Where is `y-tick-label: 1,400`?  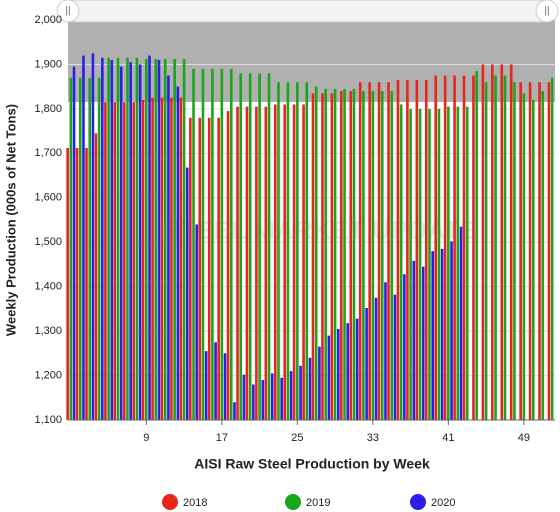 y-tick-label: 1,400 is located at coordinates (48, 287).